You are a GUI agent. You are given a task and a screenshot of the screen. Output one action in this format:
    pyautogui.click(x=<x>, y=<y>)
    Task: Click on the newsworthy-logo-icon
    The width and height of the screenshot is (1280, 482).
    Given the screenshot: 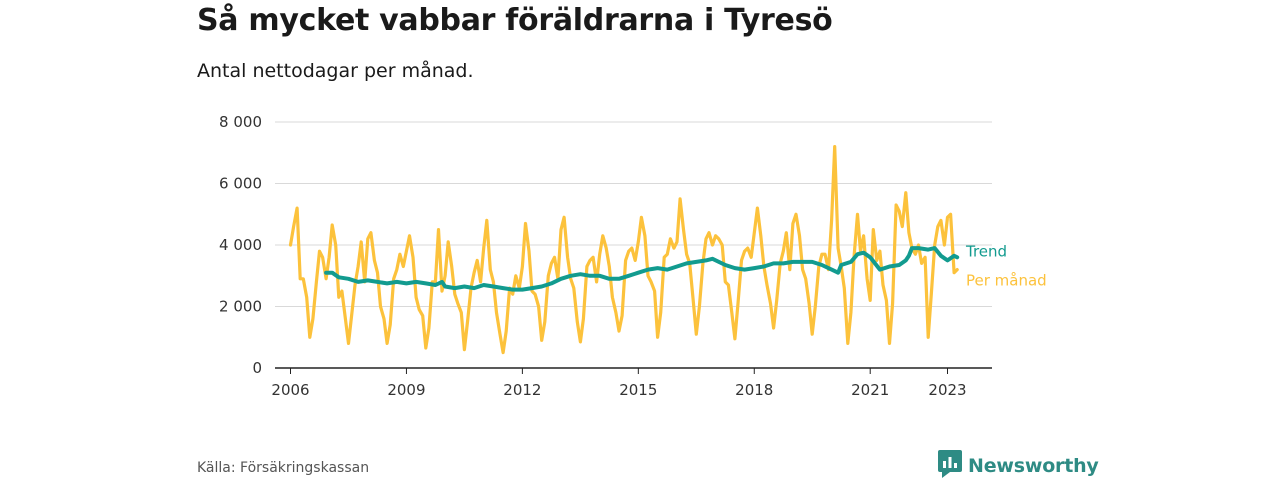 What is the action you would take?
    pyautogui.click(x=950, y=466)
    